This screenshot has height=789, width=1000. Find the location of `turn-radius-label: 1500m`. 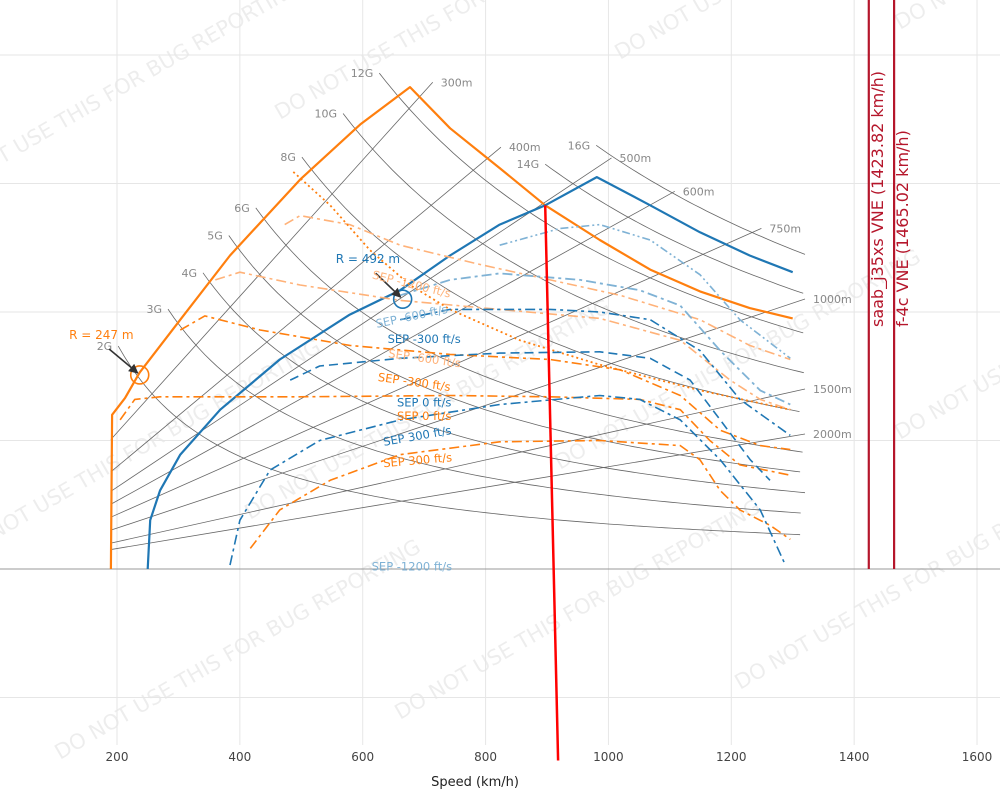

turn-radius-label: 1500m is located at coordinates (832, 389).